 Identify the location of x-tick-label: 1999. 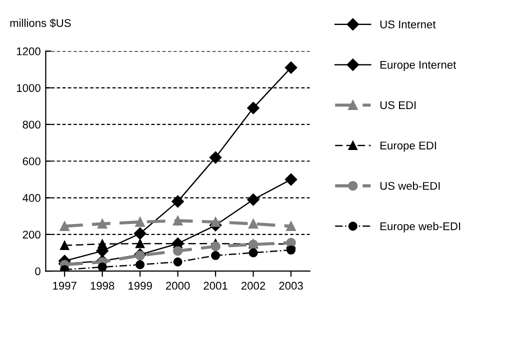
(140, 286).